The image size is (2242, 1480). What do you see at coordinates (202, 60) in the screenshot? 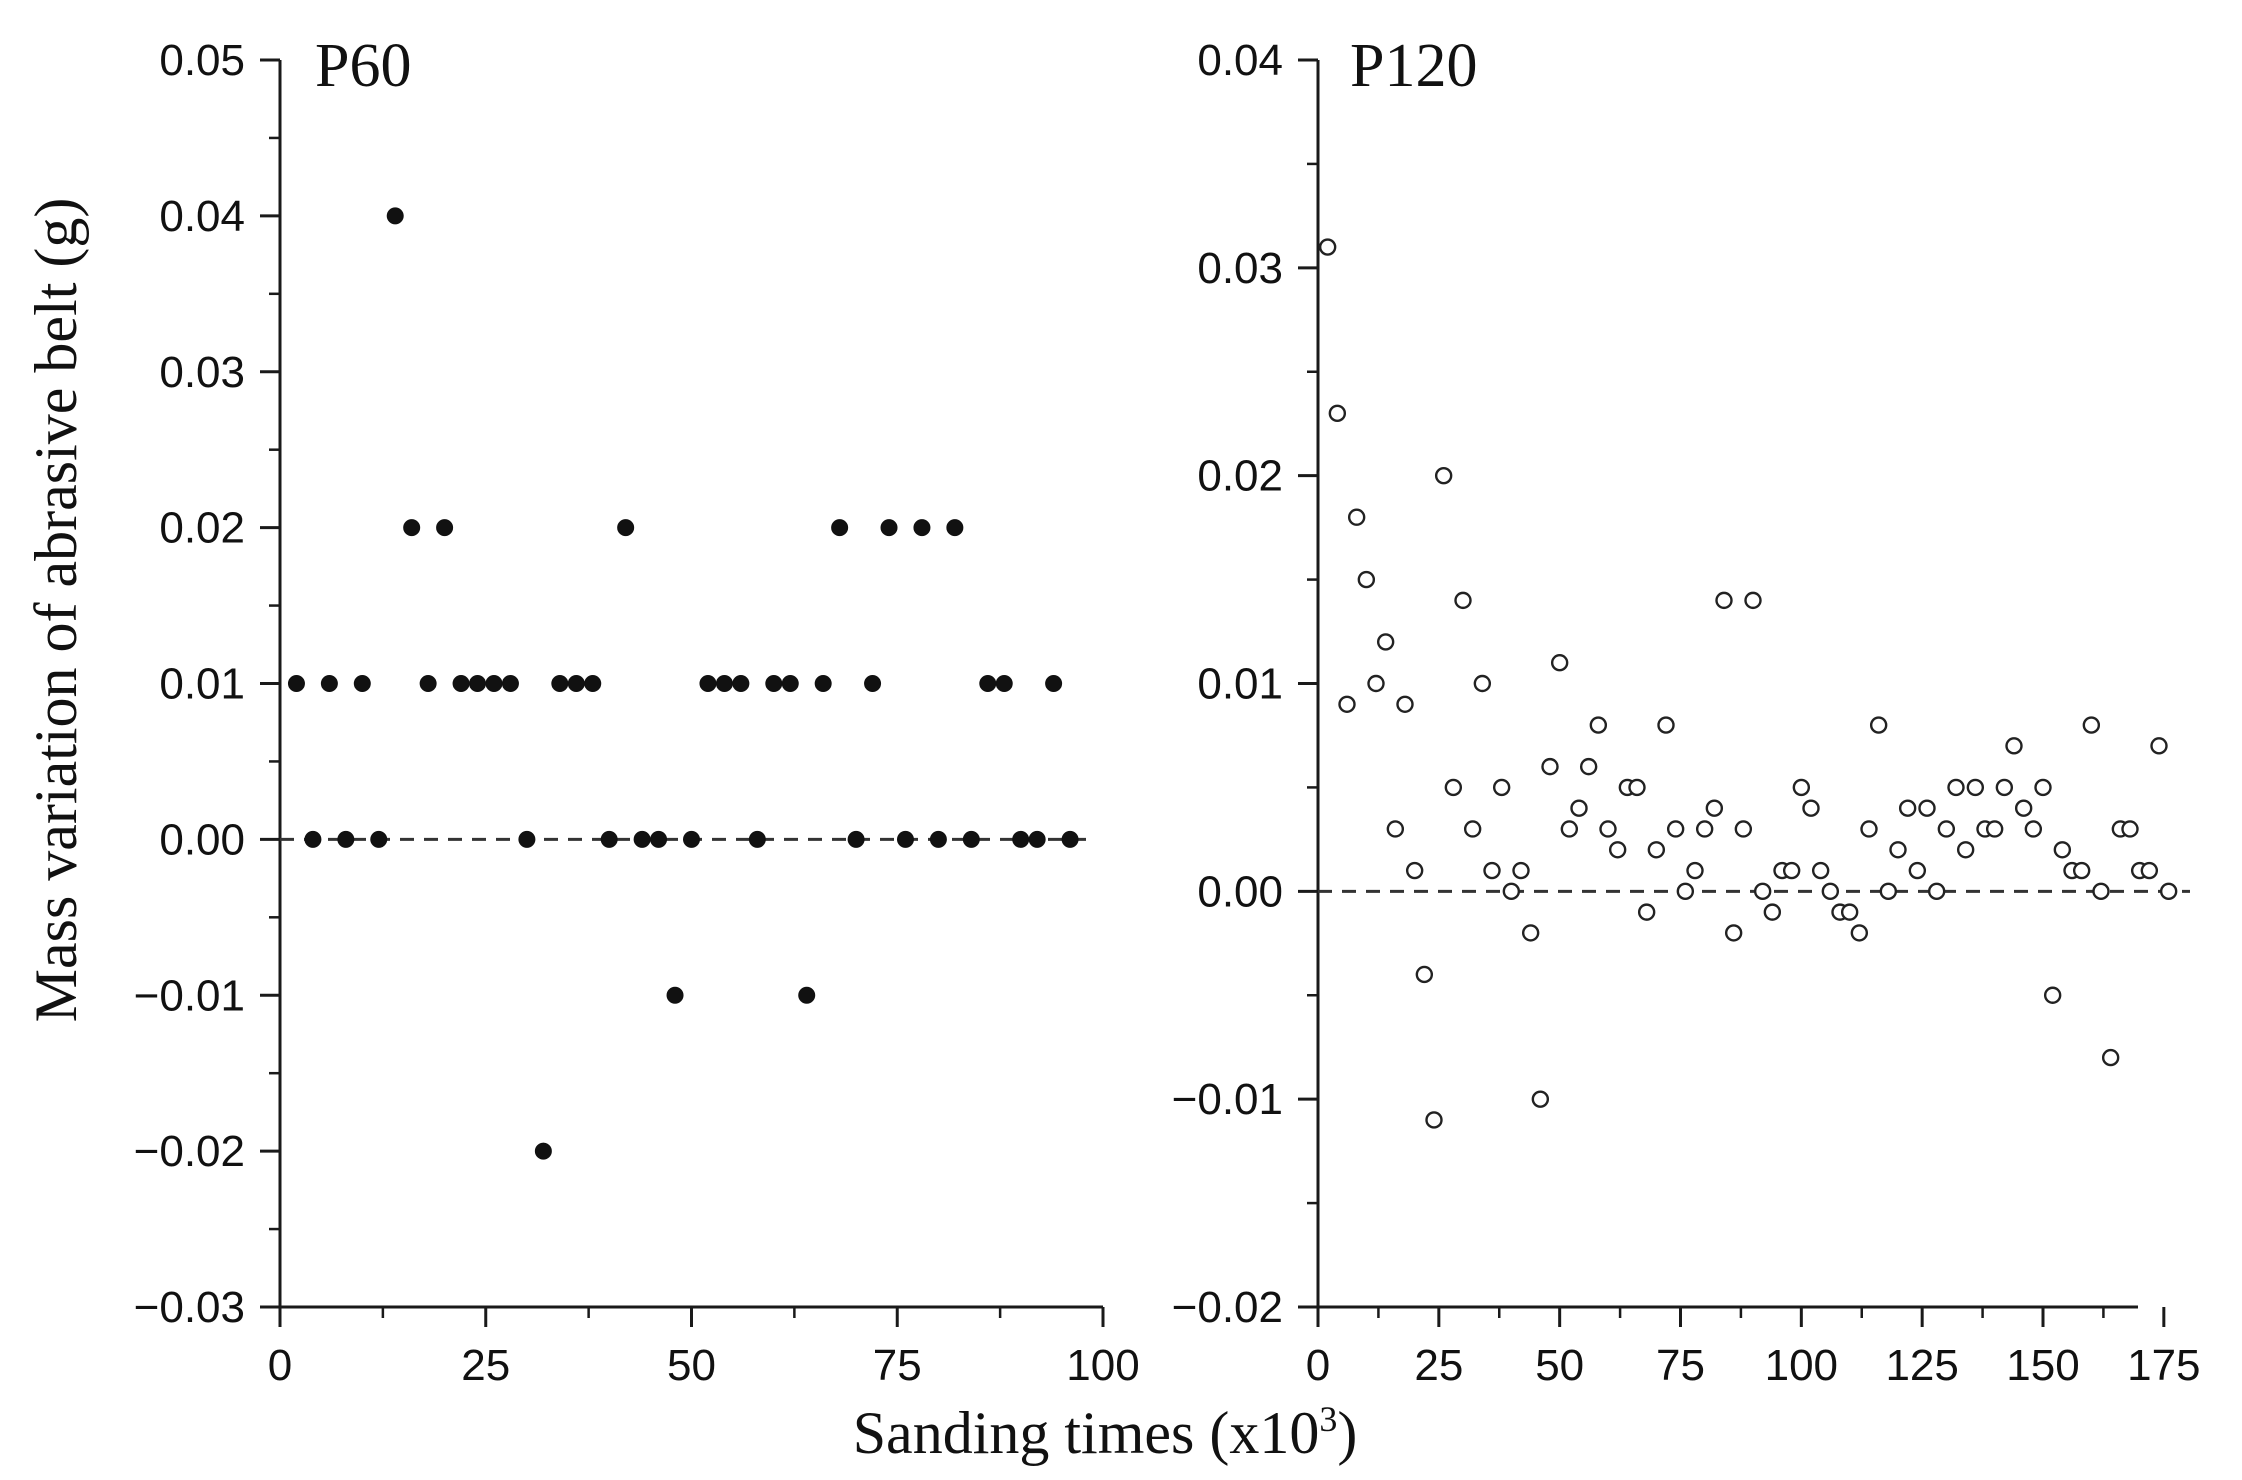
I see `p60-y-tick-label: 0.05` at bounding box center [202, 60].